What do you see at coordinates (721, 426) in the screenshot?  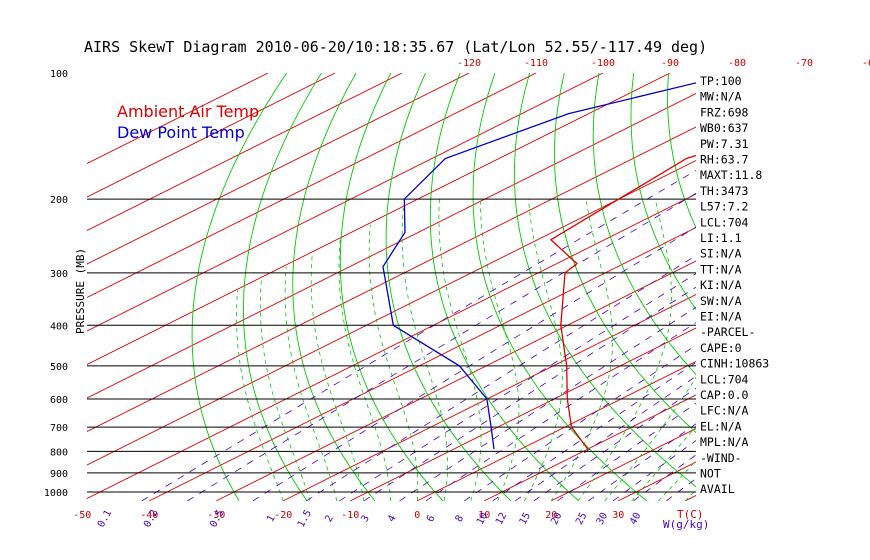 I see `stability-index-item: EL:N/A` at bounding box center [721, 426].